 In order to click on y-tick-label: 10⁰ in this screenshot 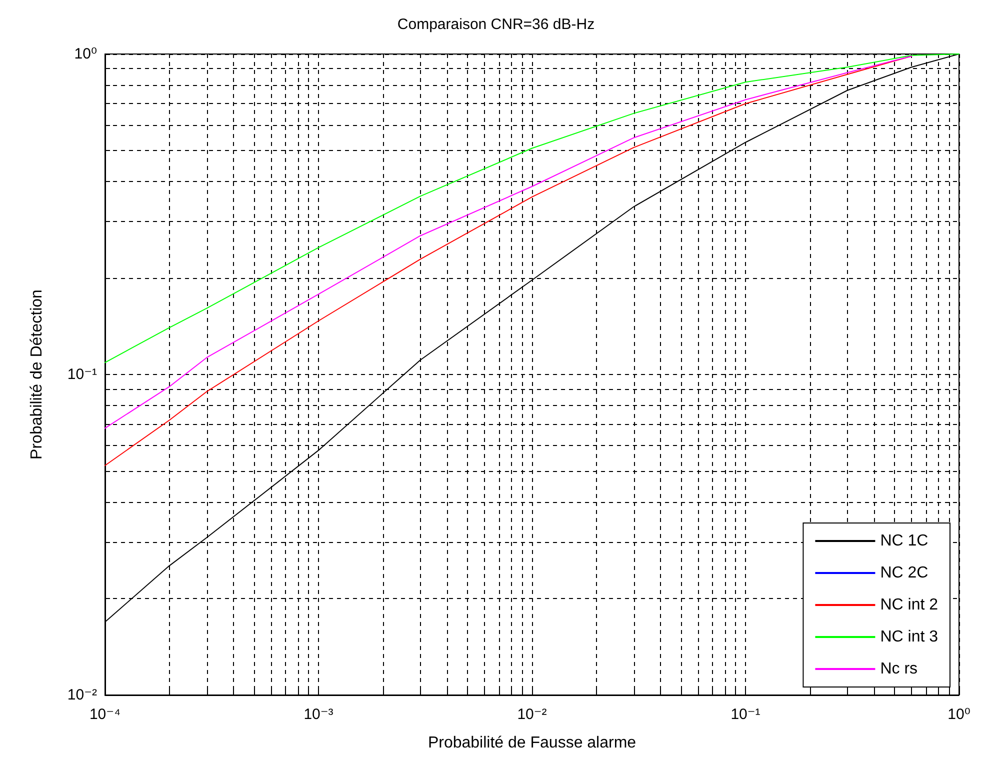, I will do `click(85, 54)`.